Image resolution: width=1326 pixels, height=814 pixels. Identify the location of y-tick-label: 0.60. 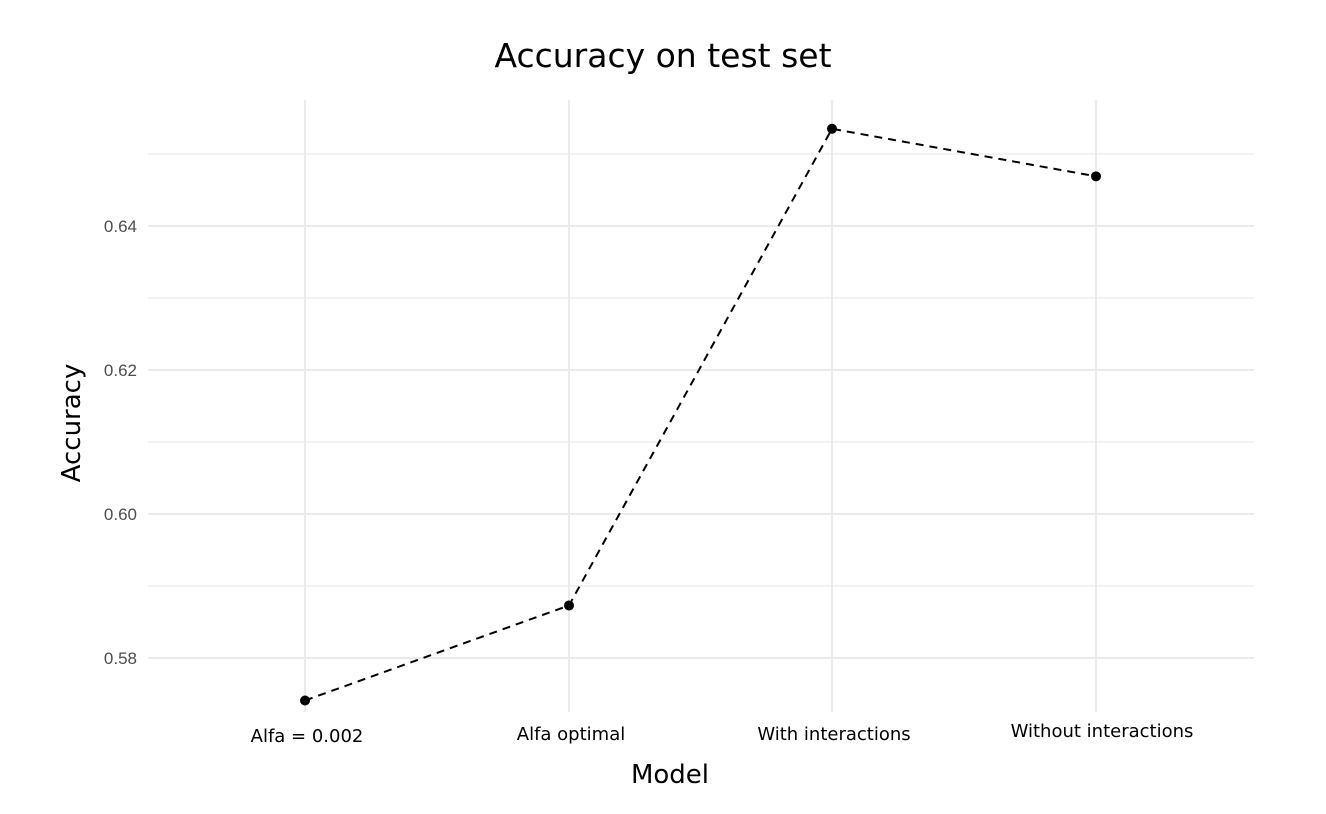
(120, 514).